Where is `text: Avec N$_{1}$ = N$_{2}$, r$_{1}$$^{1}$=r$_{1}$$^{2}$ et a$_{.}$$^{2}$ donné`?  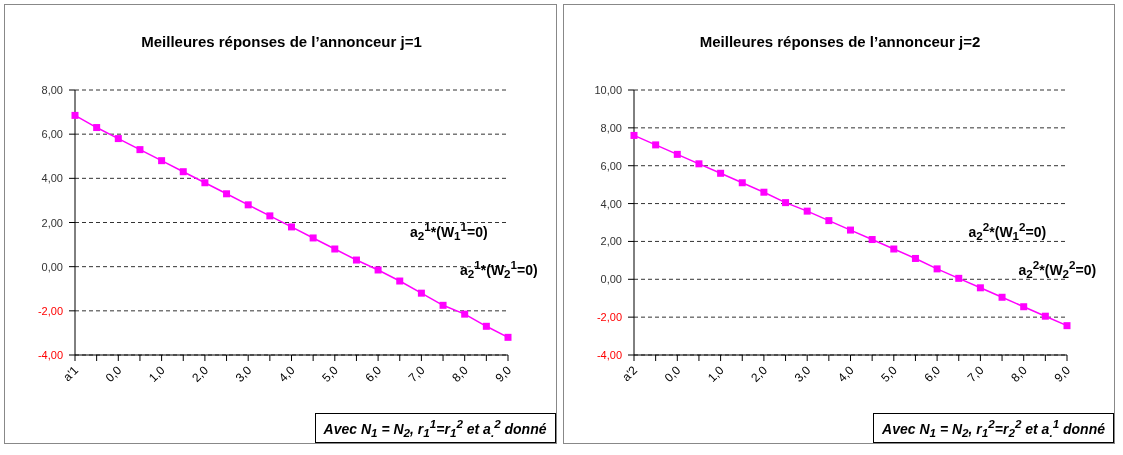
text: Avec N$_{1}$ = N$_{2}$, r$_{1}$$^{1}$=r$_{1}$$^{2}$ et a$_{.}$$^{2}$ donné is located at coordinates (435, 427).